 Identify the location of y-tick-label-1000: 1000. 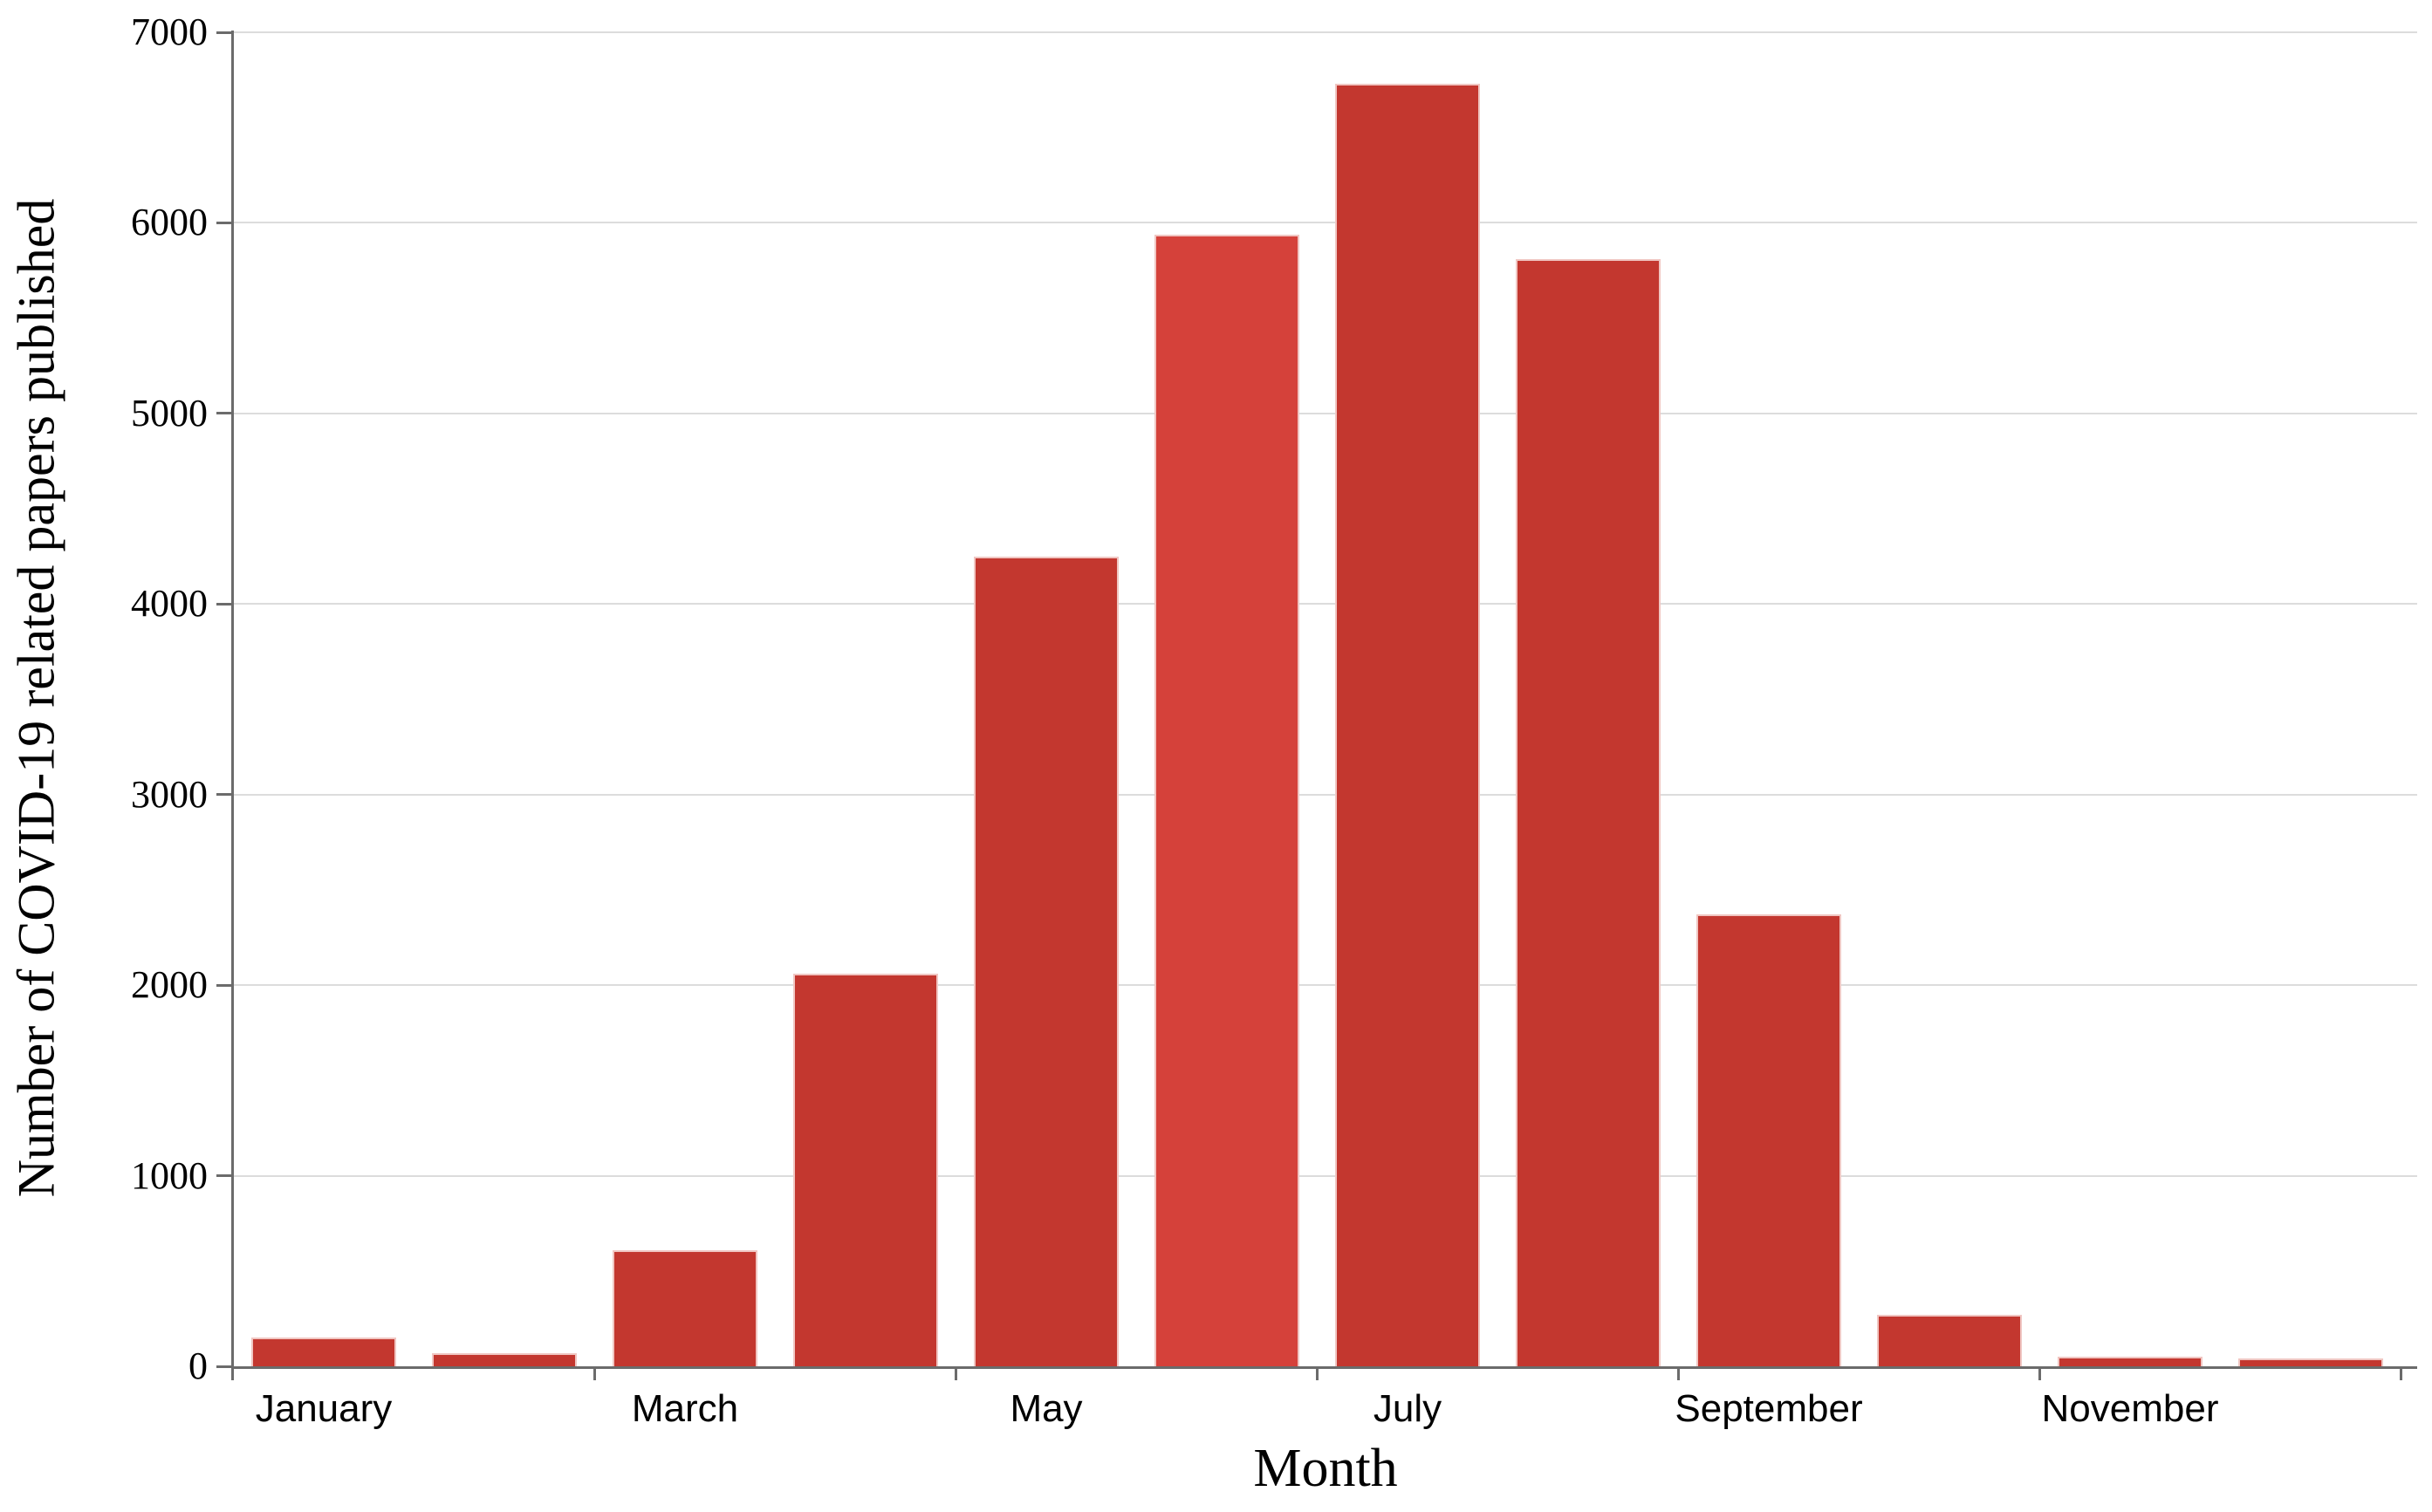
(169, 1175).